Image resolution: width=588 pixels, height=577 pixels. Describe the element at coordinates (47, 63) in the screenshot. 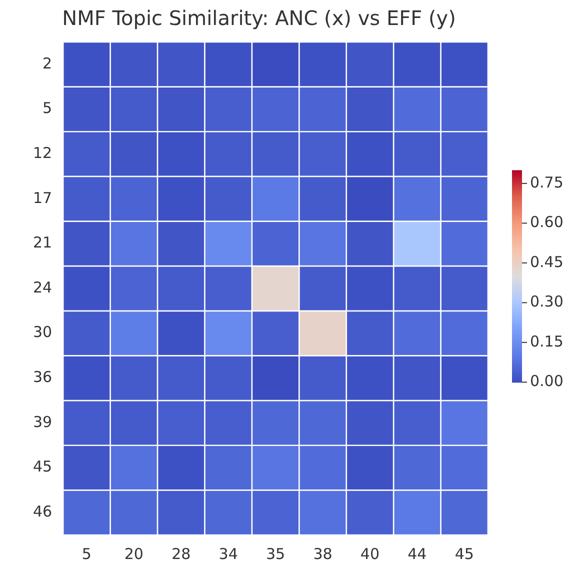

I see `y-tick-label: 2` at that location.